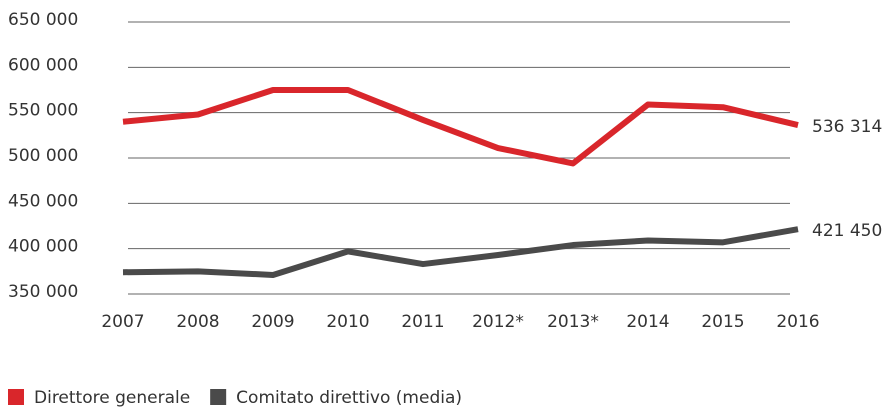 The width and height of the screenshot is (896, 414). Describe the element at coordinates (647, 322) in the screenshot. I see `x-tick-label: 2014` at that location.